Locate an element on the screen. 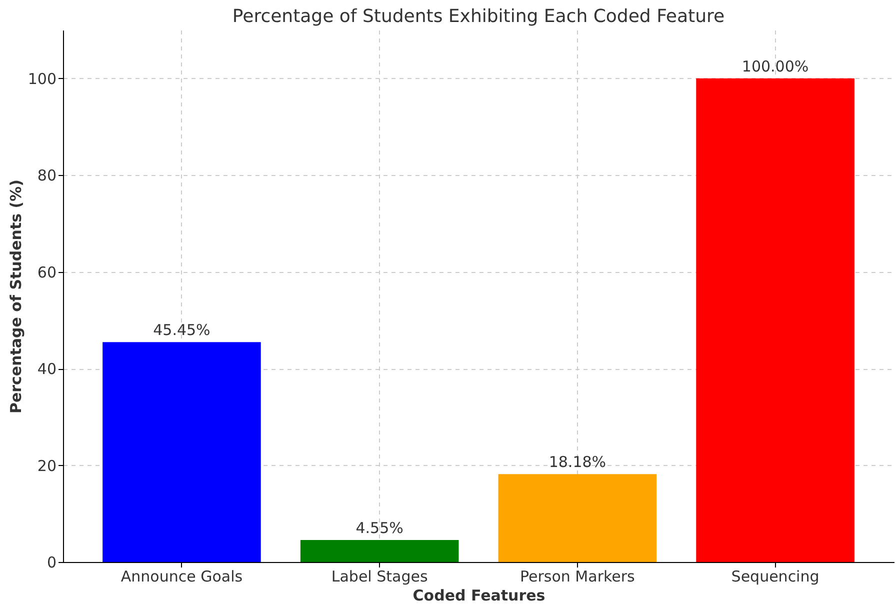 This screenshot has width=896, height=607. y-tick-label: 40 is located at coordinates (46, 369).